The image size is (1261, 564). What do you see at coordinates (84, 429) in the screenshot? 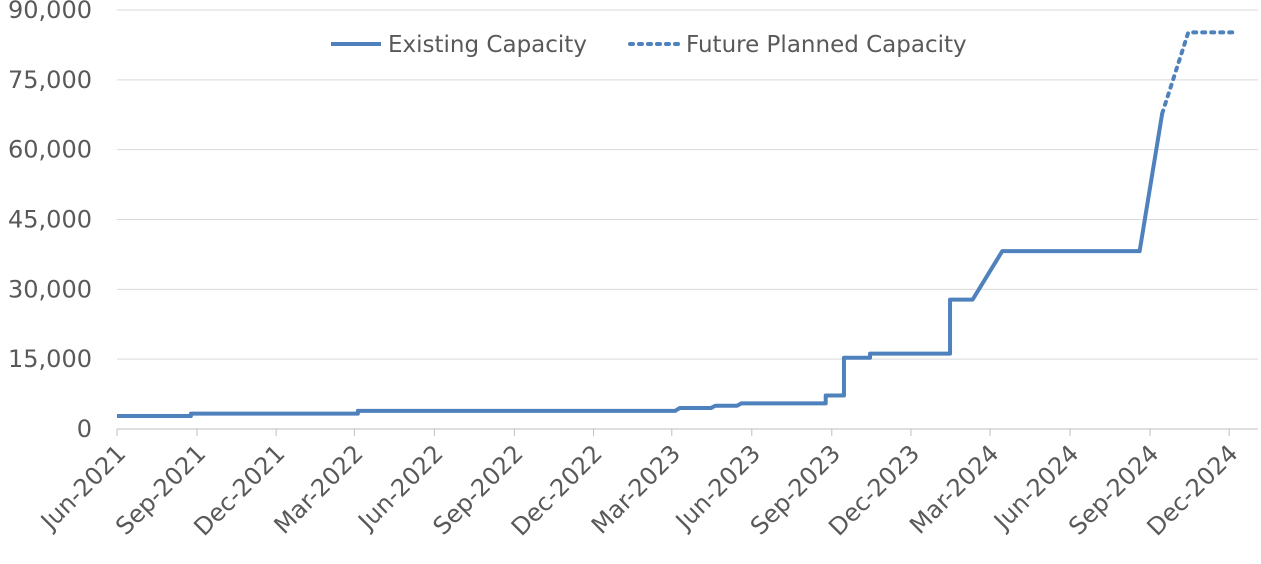
I see `y-tick-label: 0` at bounding box center [84, 429].